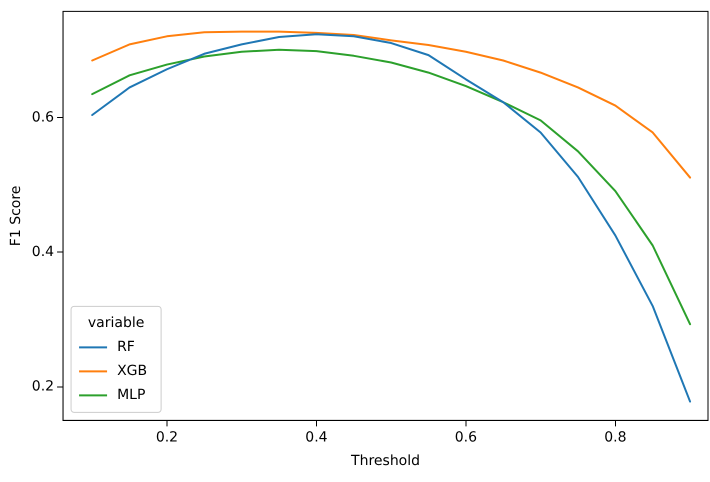 This screenshot has height=482, width=710. Describe the element at coordinates (385, 461) in the screenshot. I see `x-axis-title: Threshold` at that location.